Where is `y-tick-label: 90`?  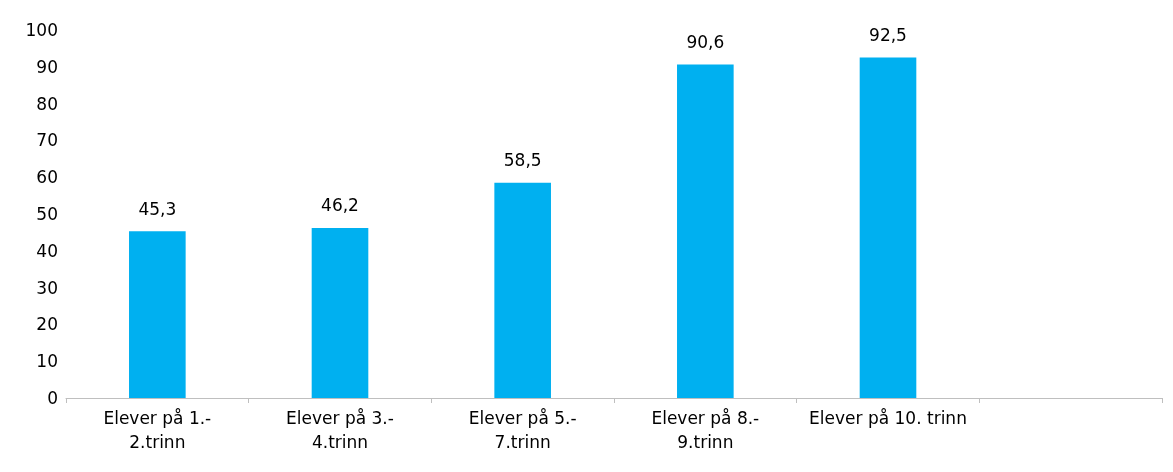
y-tick-label: 90 is located at coordinates (47, 66).